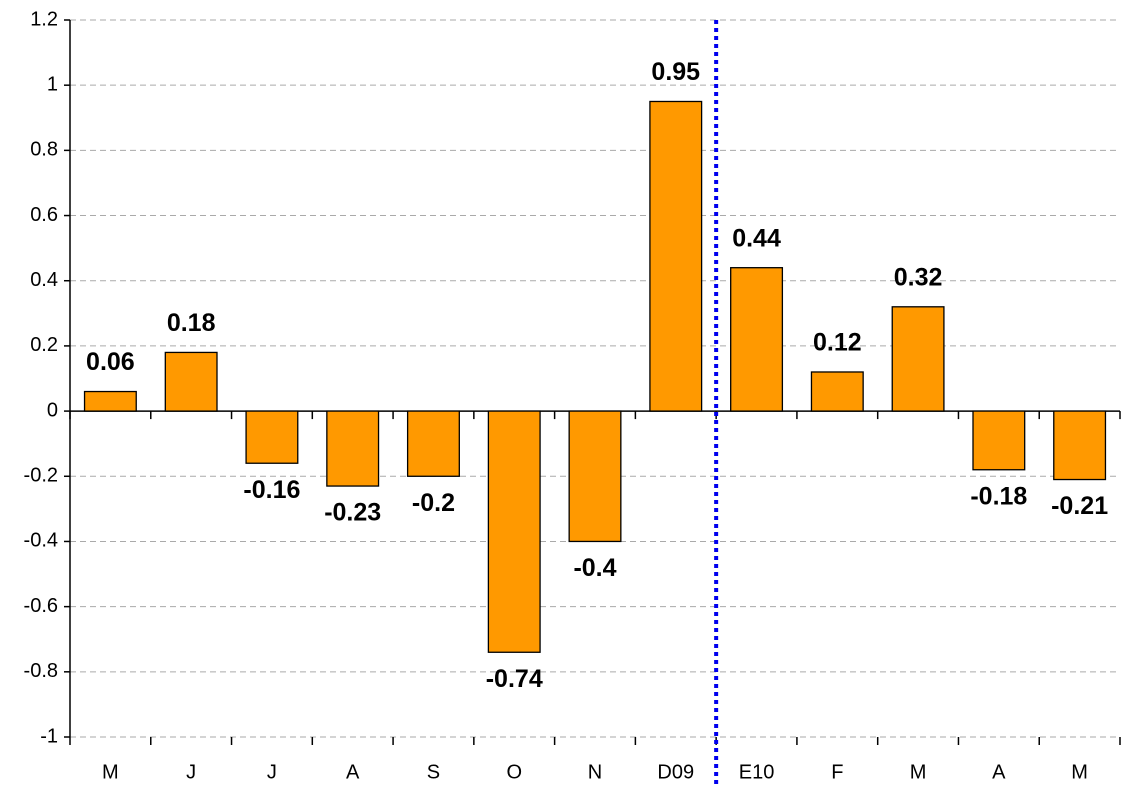  Describe the element at coordinates (52, 84) in the screenshot. I see `y-tick-label: 1` at that location.